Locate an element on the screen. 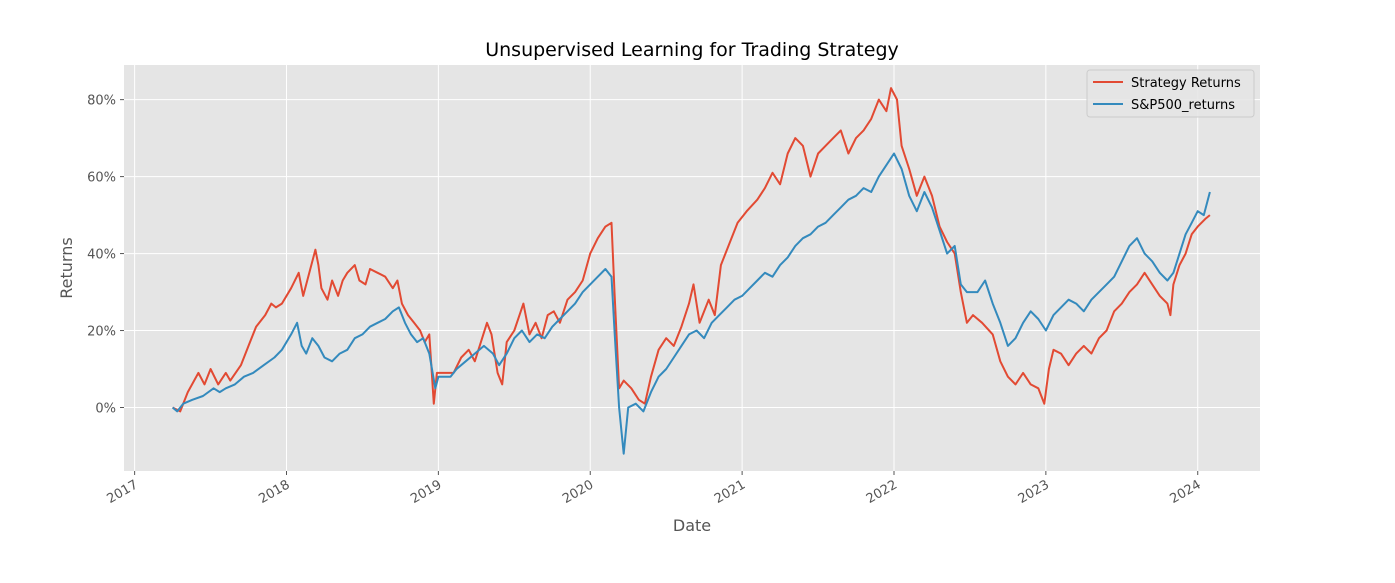  y-tick-label: 60% is located at coordinates (101, 178).